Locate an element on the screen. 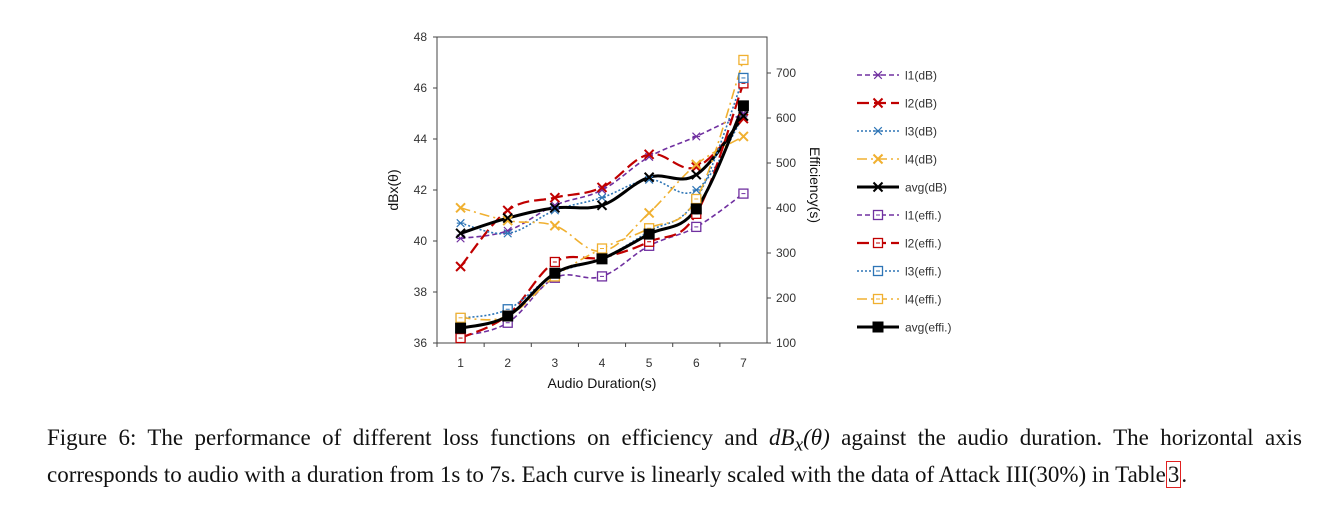  caption-label: Figure 6: is located at coordinates (92, 437).